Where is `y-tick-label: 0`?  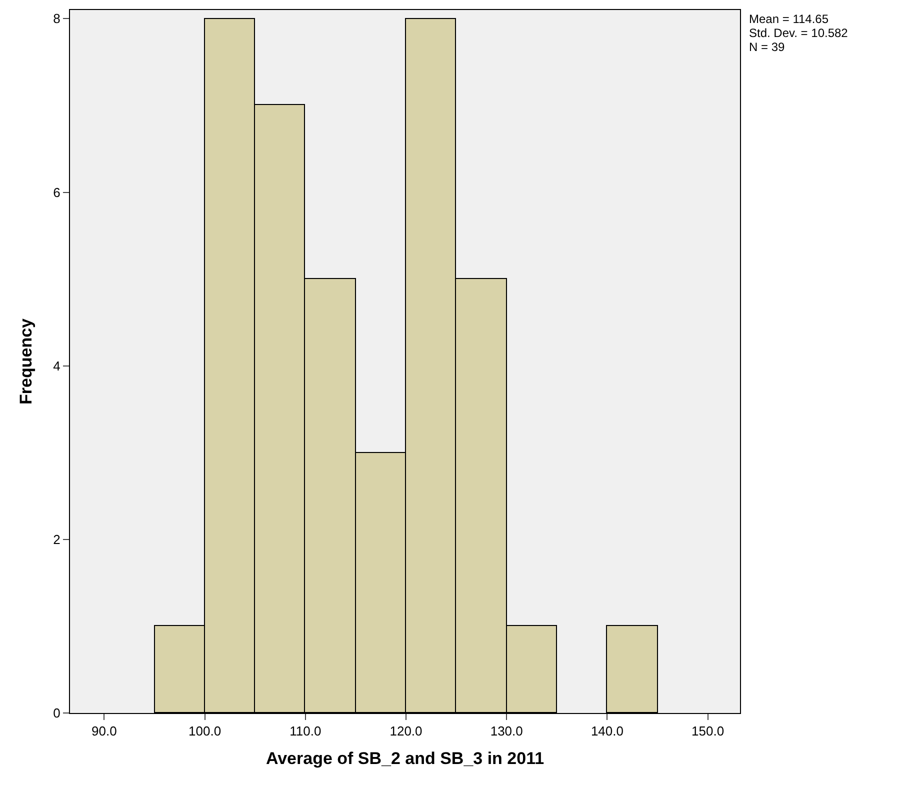 y-tick-label: 0 is located at coordinates (56, 713).